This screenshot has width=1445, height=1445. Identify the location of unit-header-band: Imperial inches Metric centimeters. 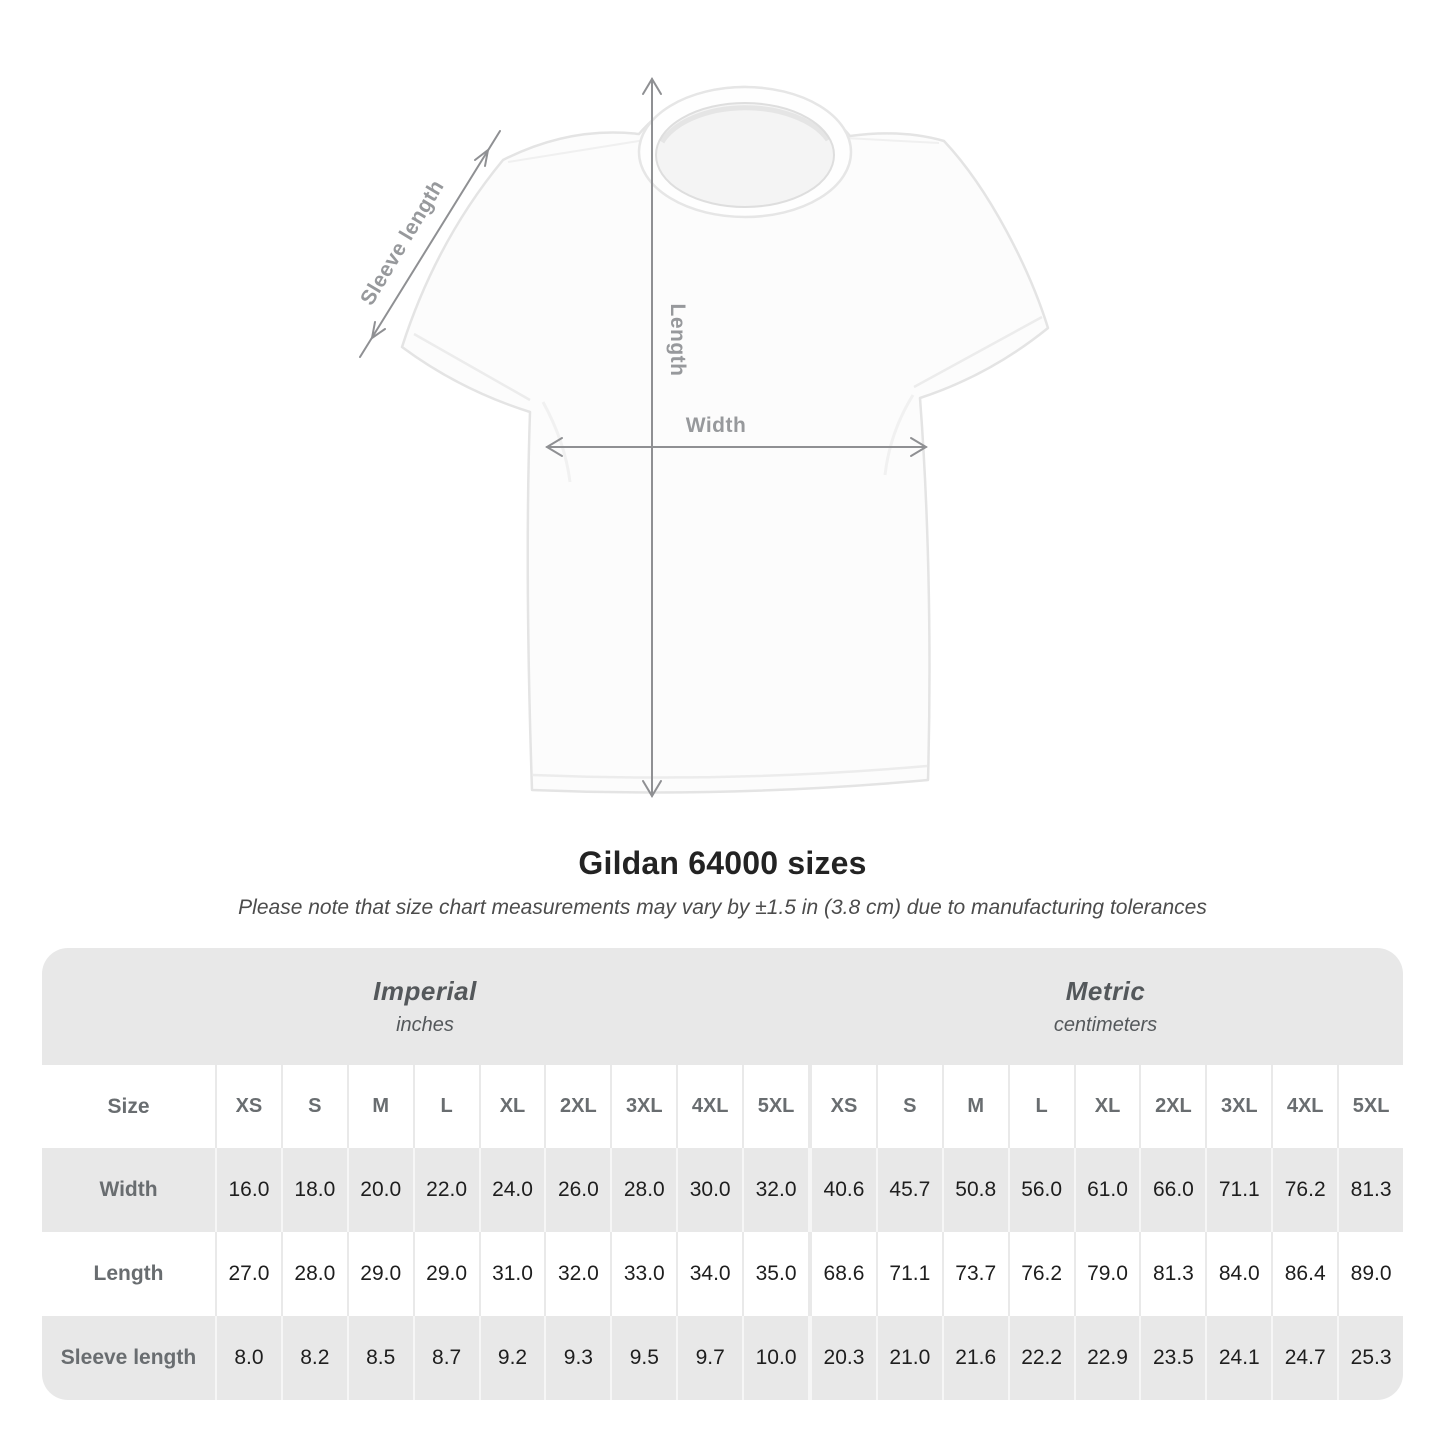
(722, 1006).